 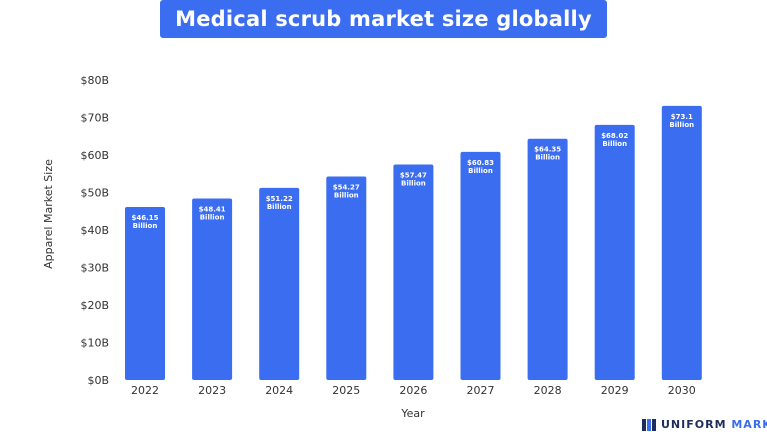 I want to click on x-tick-label: 2023, so click(x=212, y=390).